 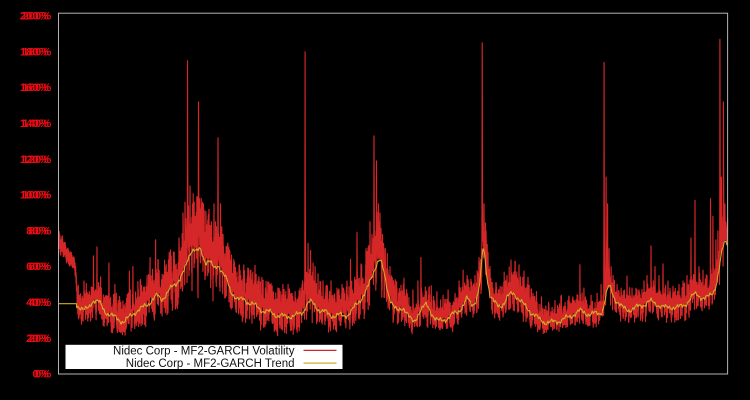 What do you see at coordinates (204, 351) in the screenshot?
I see `svg-text:Nidec Corp - MF2-GARCH Volatil: Nidec Corp - MF2-GARCH Volatility` at bounding box center [204, 351].